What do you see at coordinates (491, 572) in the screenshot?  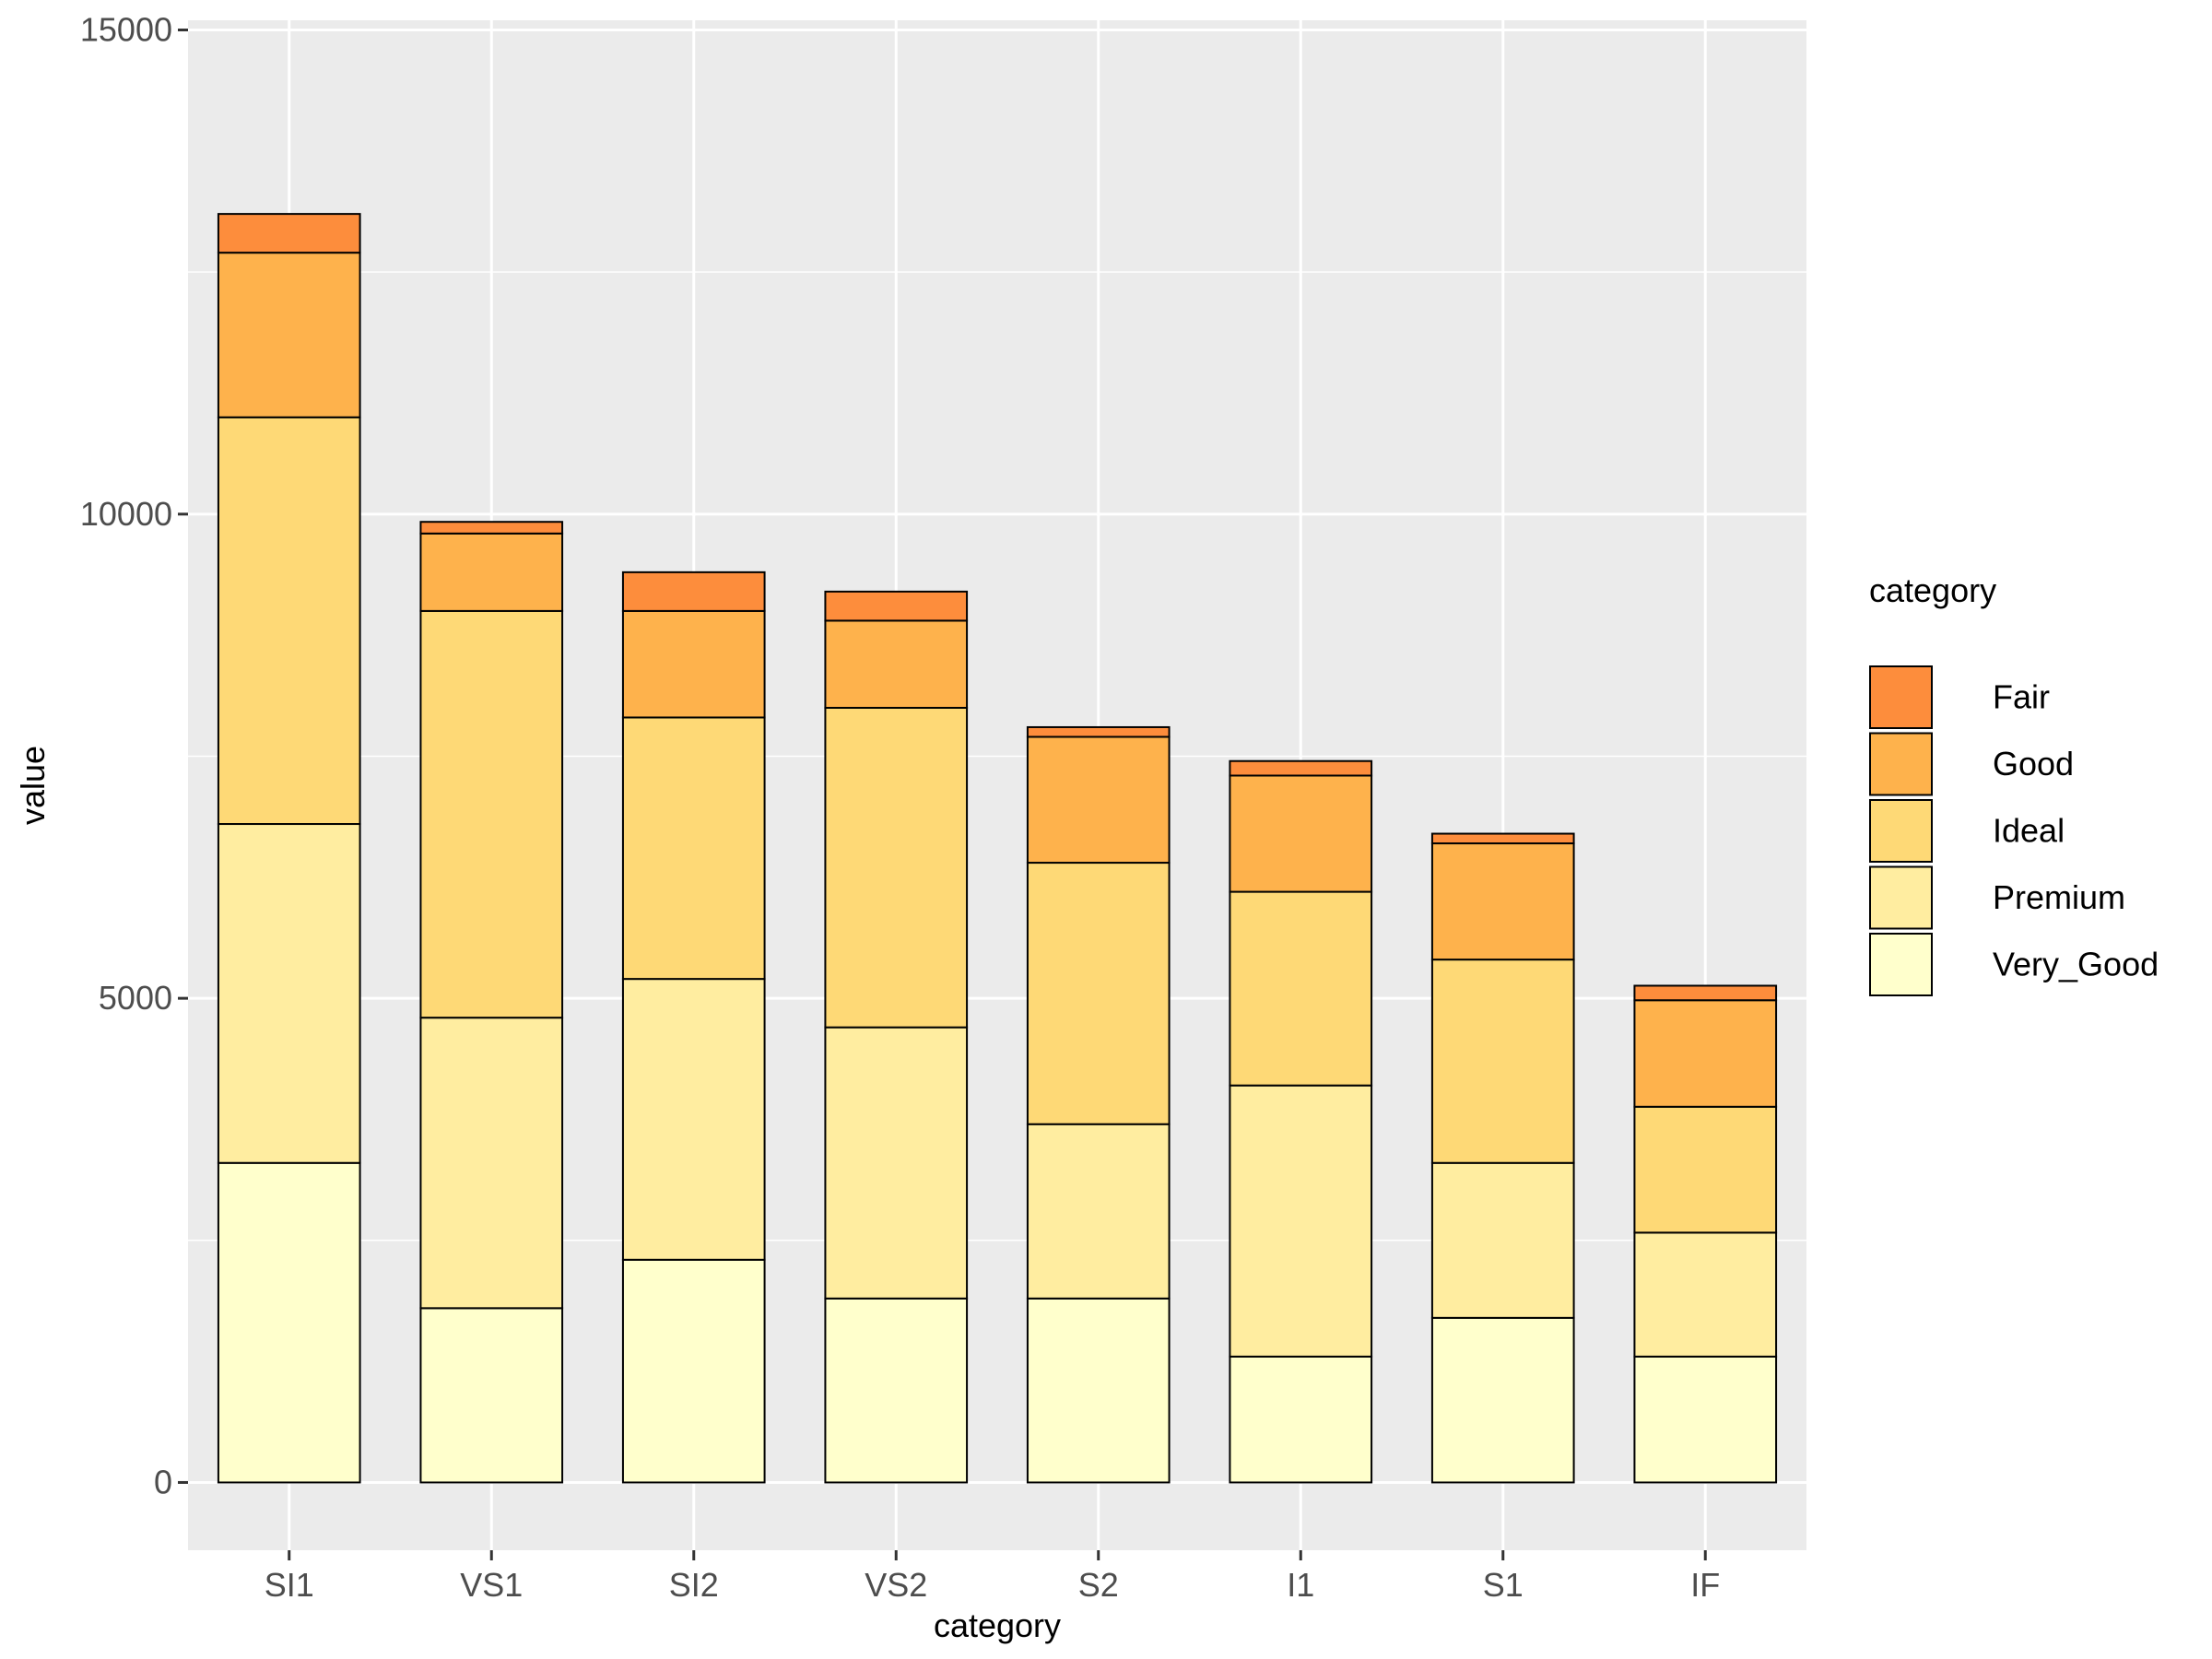 I see `bar-segment-VS1-Good` at bounding box center [491, 572].